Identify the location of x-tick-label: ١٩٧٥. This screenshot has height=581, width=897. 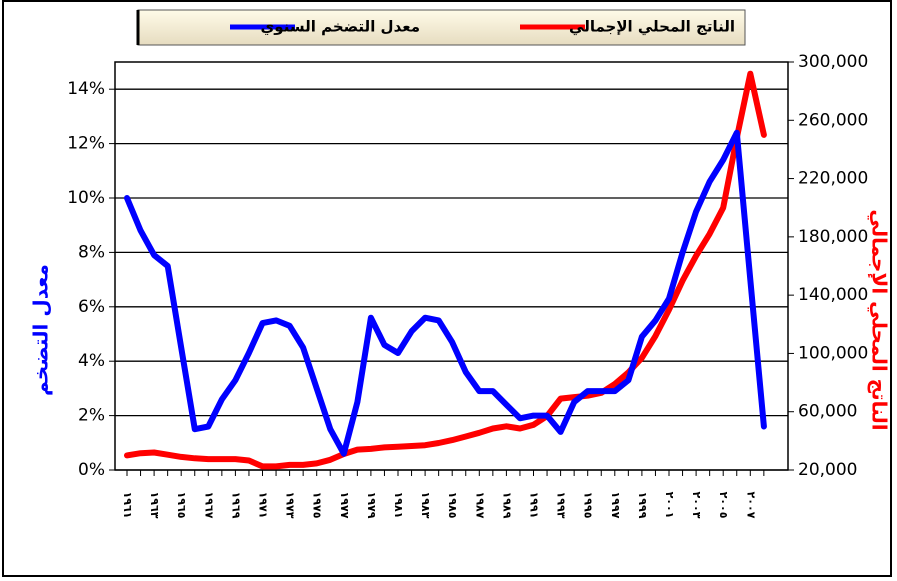
(317, 505).